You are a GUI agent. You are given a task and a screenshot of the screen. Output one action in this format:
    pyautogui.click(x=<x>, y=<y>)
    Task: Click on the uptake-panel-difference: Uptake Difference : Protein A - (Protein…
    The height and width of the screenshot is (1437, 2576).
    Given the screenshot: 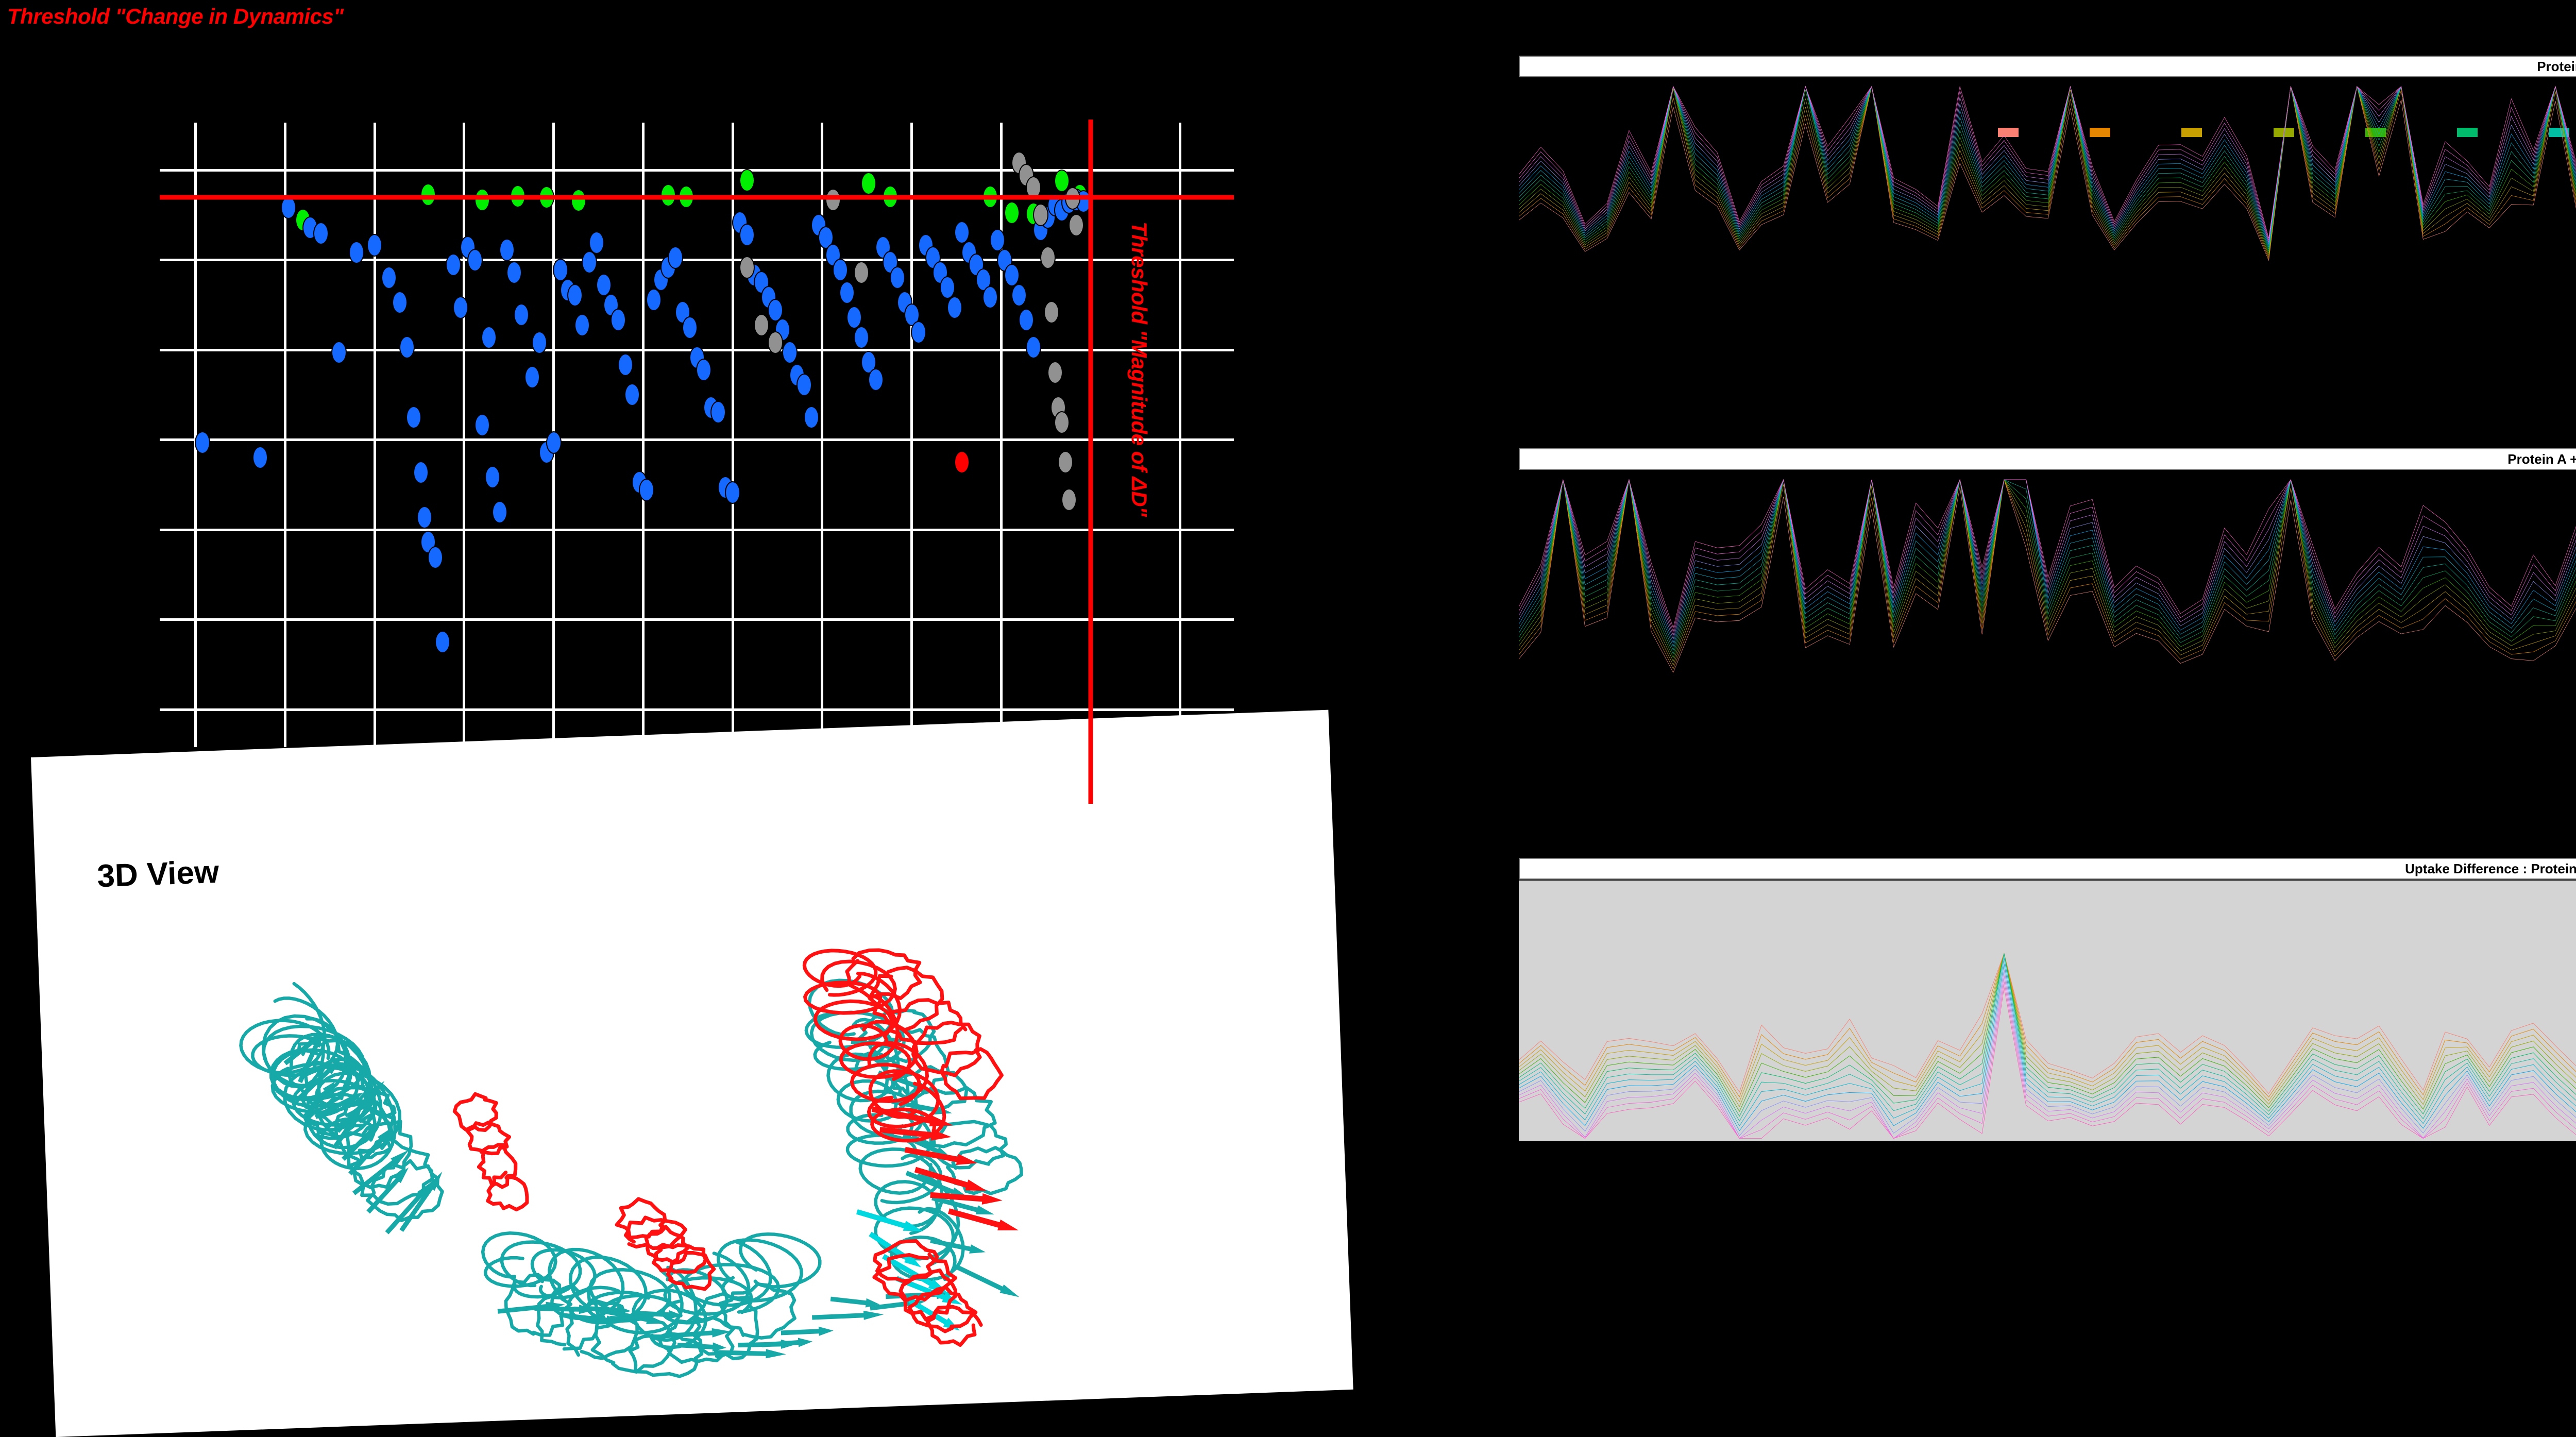 What is the action you would take?
    pyautogui.click(x=2035, y=999)
    